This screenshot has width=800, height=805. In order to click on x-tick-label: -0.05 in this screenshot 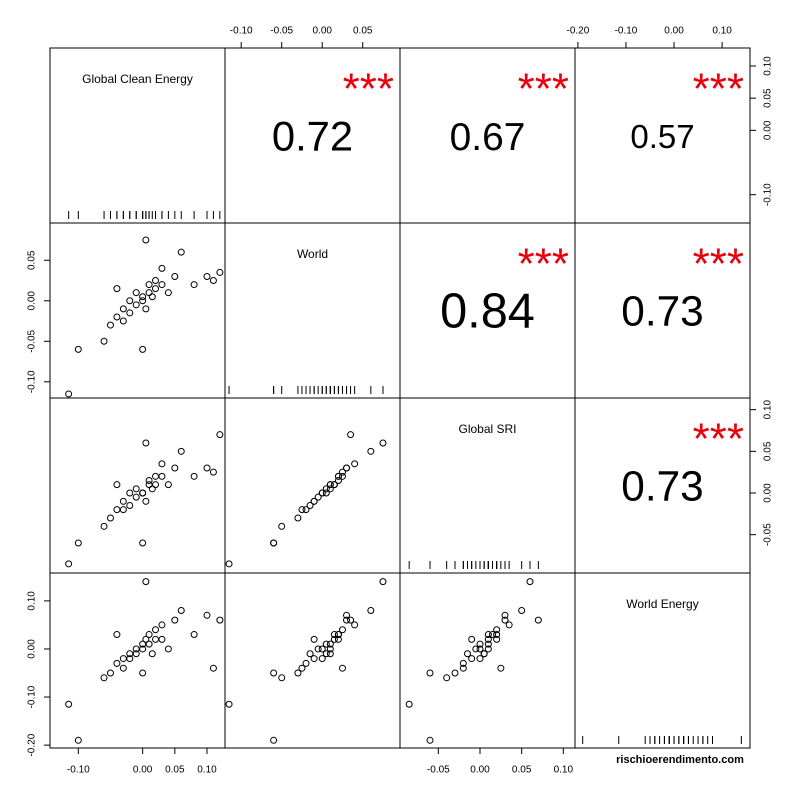, I will do `click(281, 31)`.